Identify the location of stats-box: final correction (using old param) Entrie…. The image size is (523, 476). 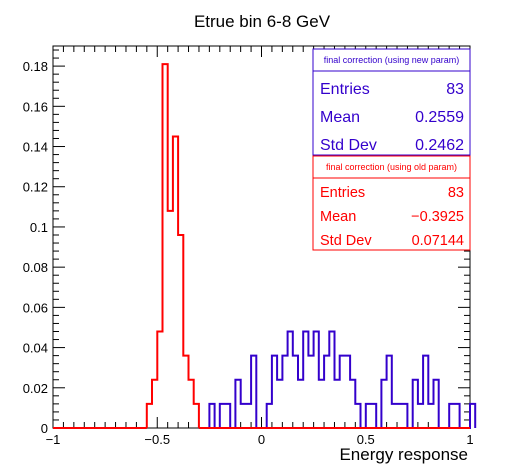
(391, 203).